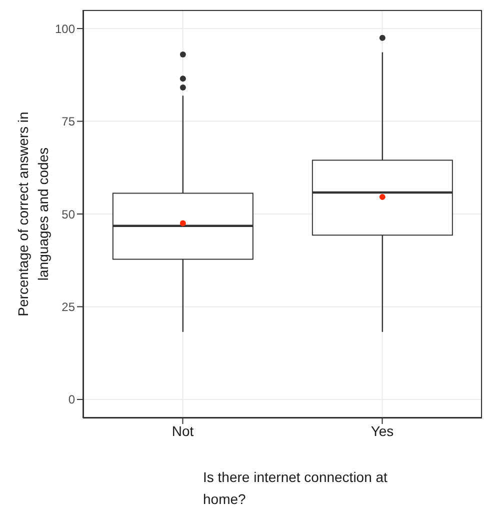 The height and width of the screenshot is (522, 484). Describe the element at coordinates (183, 430) in the screenshot. I see `x-tick-label: Not` at that location.